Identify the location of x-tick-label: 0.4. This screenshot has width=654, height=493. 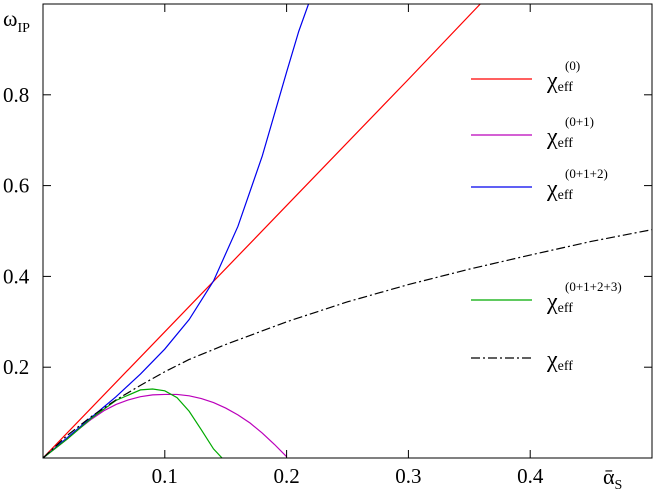
(530, 476).